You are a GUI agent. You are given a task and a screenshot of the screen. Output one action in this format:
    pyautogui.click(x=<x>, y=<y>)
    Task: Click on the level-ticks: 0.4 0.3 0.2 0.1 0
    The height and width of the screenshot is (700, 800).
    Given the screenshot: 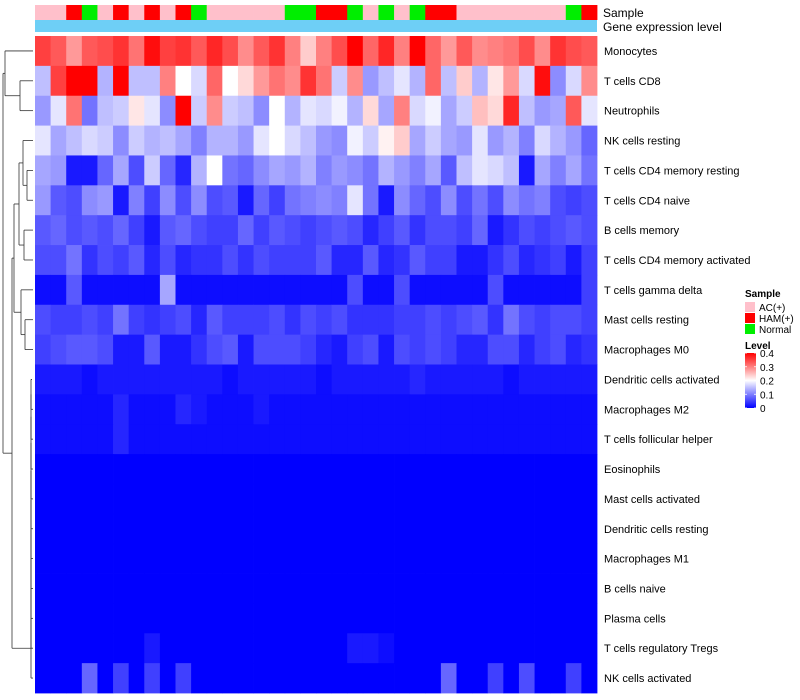 What is the action you would take?
    pyautogui.click(x=759, y=382)
    